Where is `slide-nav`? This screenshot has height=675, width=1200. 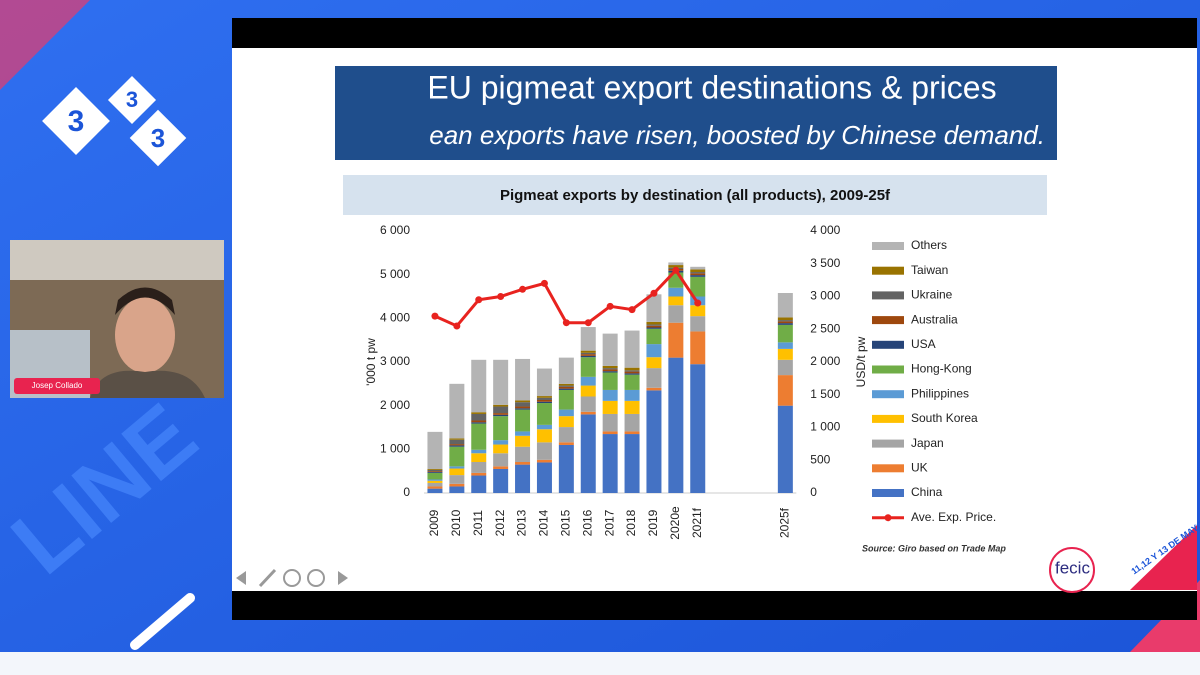
slide-nav is located at coordinates (292, 578).